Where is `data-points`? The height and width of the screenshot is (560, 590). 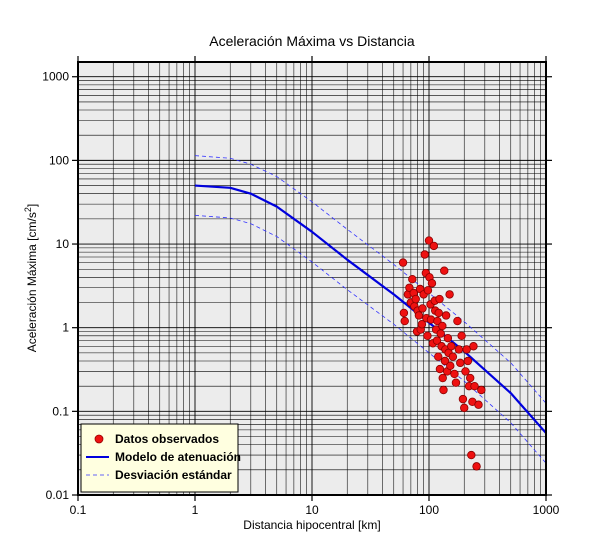
data-points is located at coordinates (442, 353).